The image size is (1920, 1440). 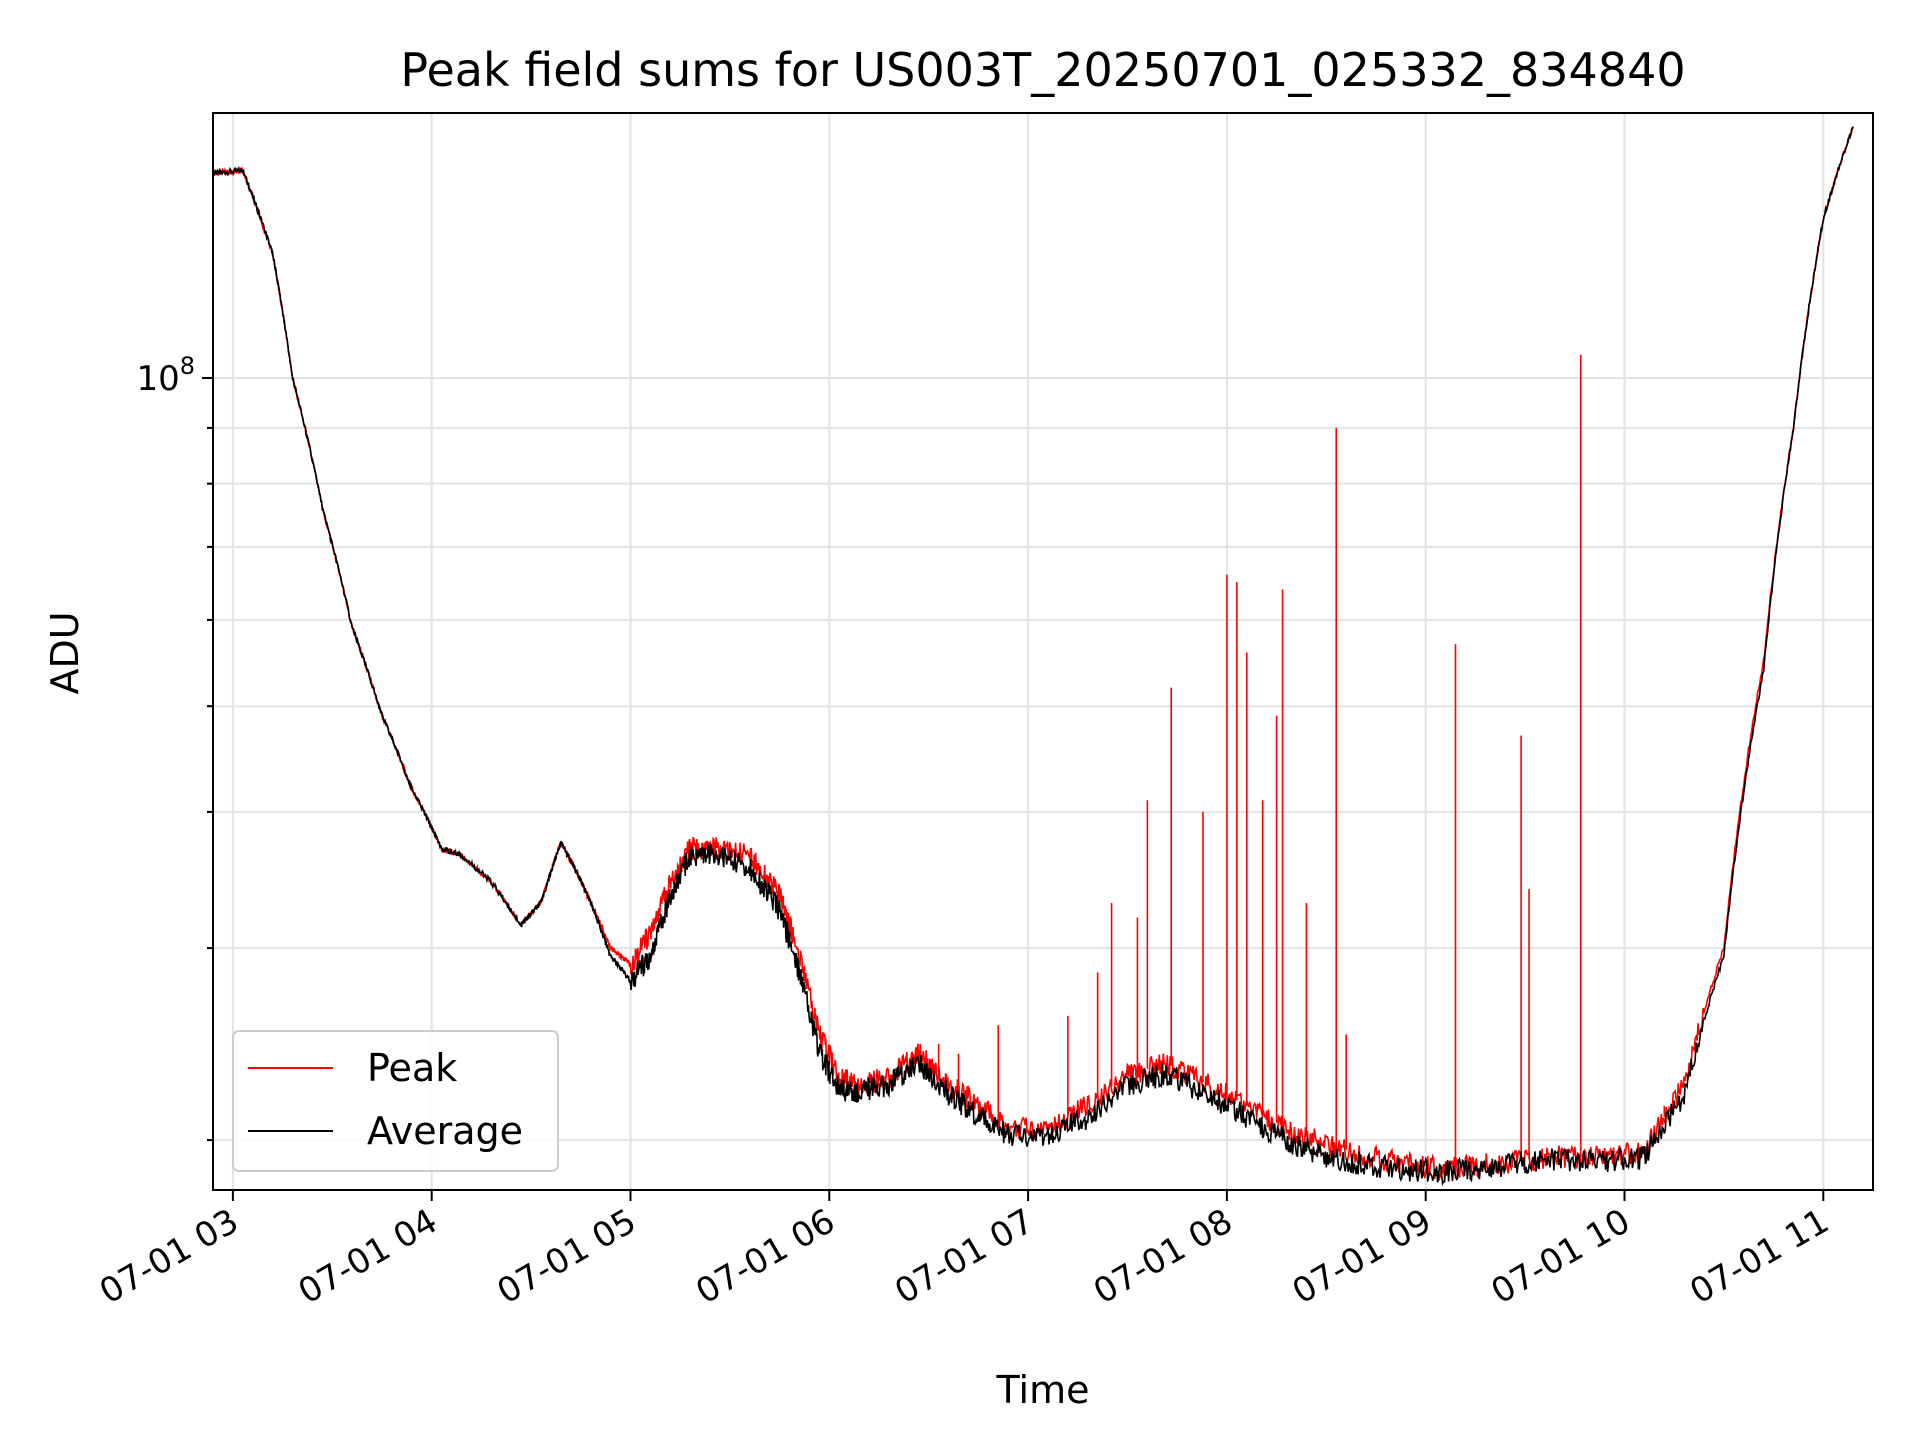 I want to click on y-tick-label: 108, so click(x=165, y=375).